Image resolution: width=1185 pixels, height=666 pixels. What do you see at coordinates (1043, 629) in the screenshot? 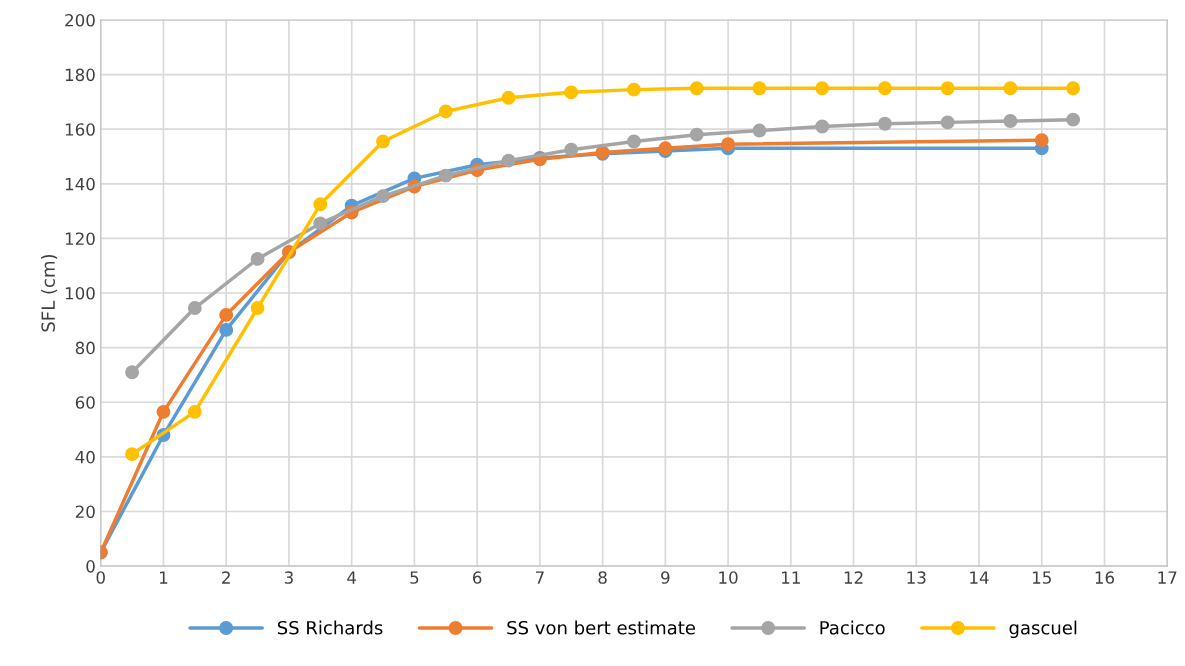
I see `legend-label: gascuel` at bounding box center [1043, 629].